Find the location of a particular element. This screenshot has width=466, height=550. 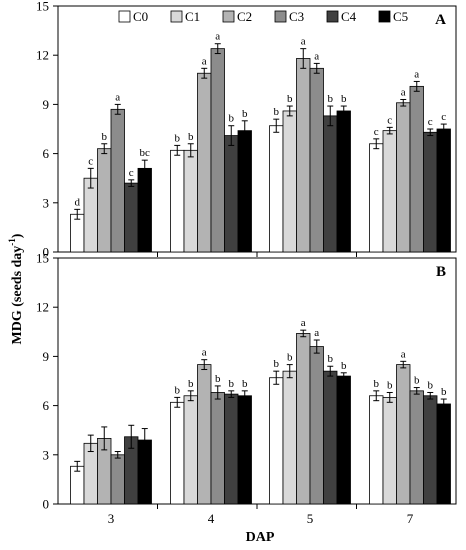

legend-label-c2: C2 is located at coordinates (244, 16).